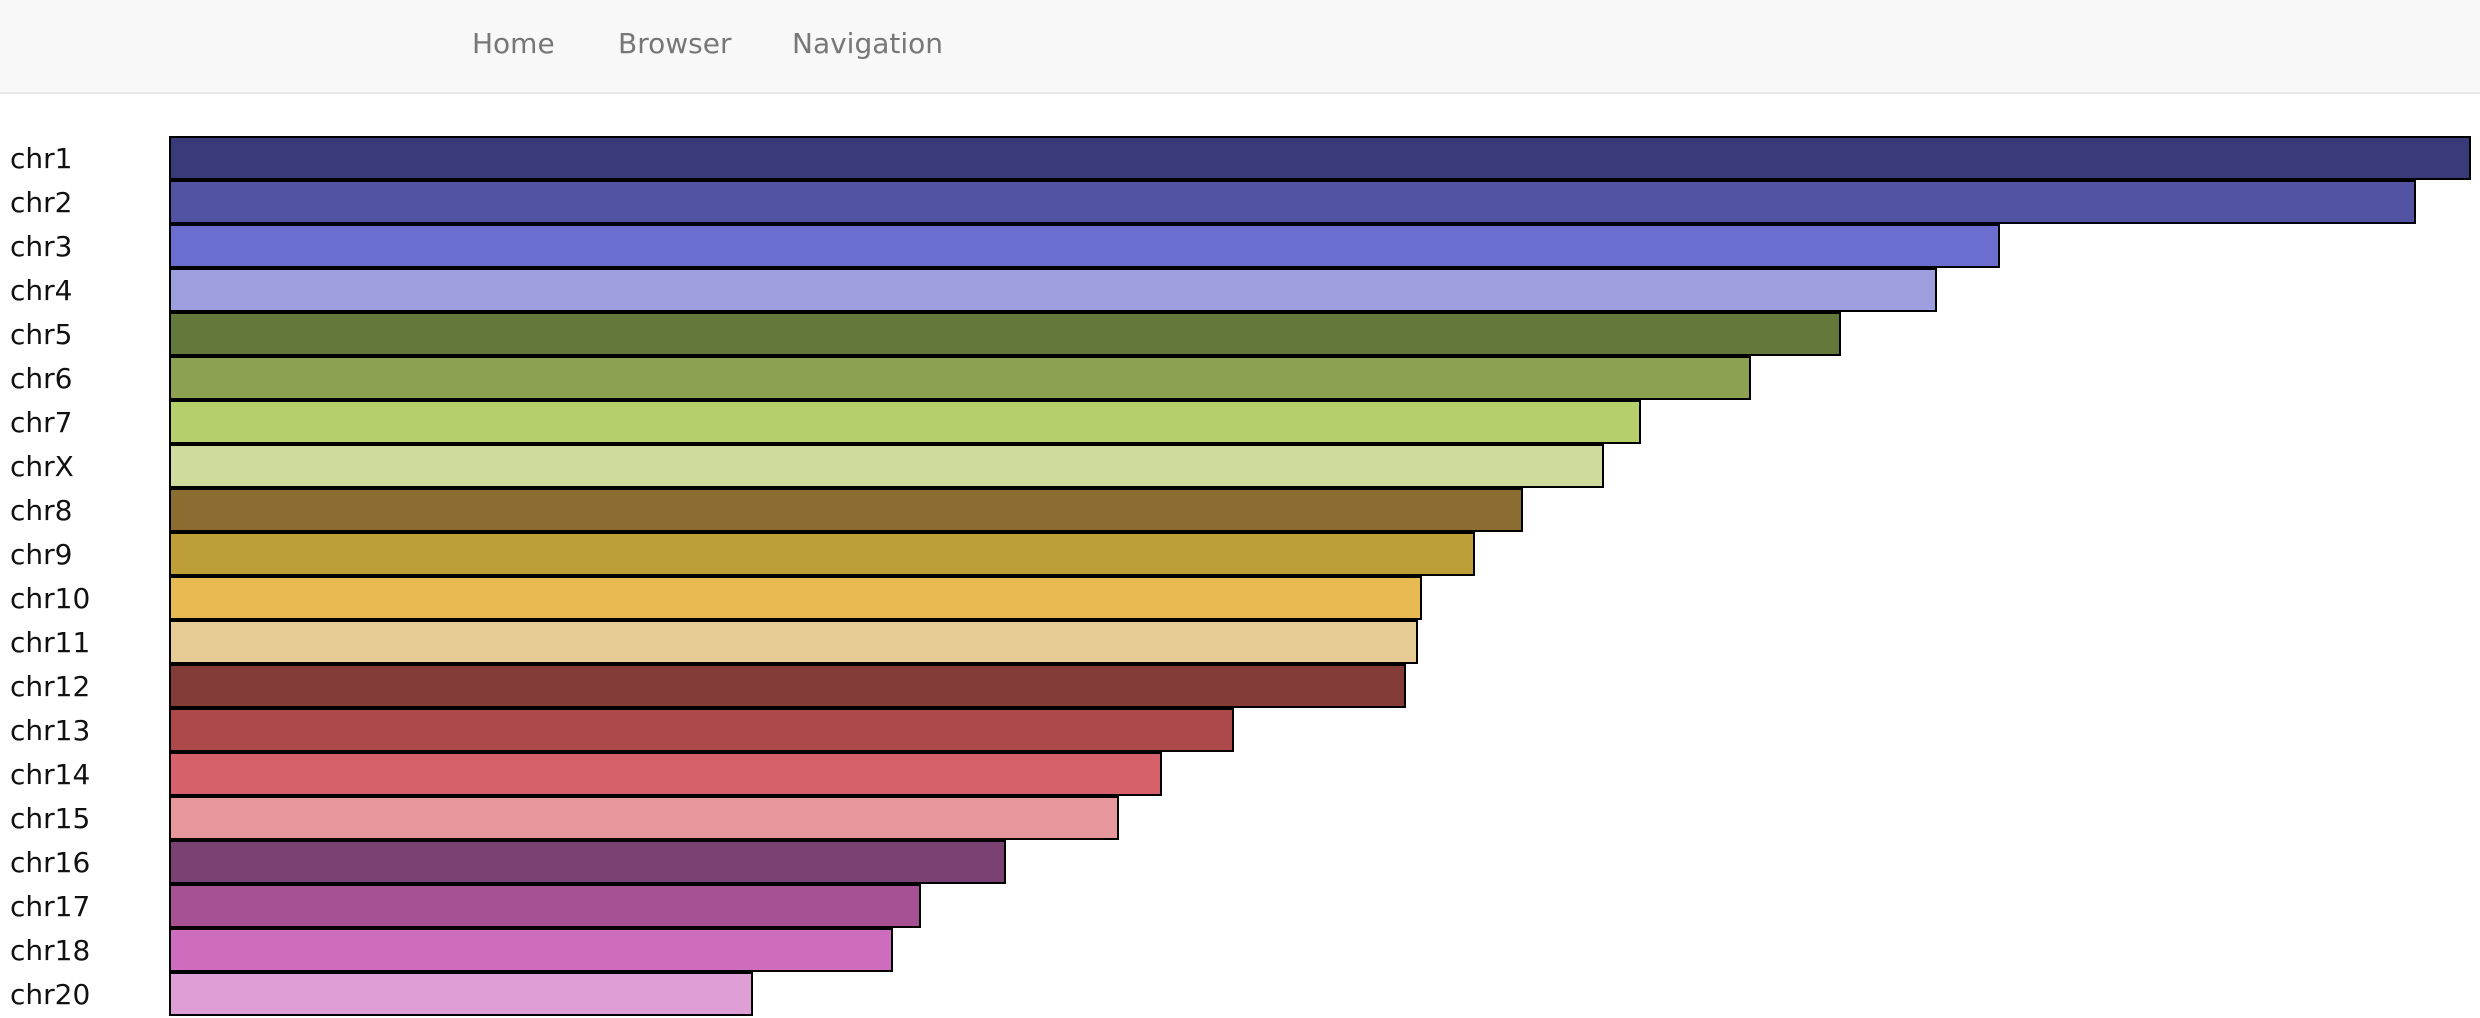 The height and width of the screenshot is (1018, 2480). I want to click on bar-chr14, so click(665, 774).